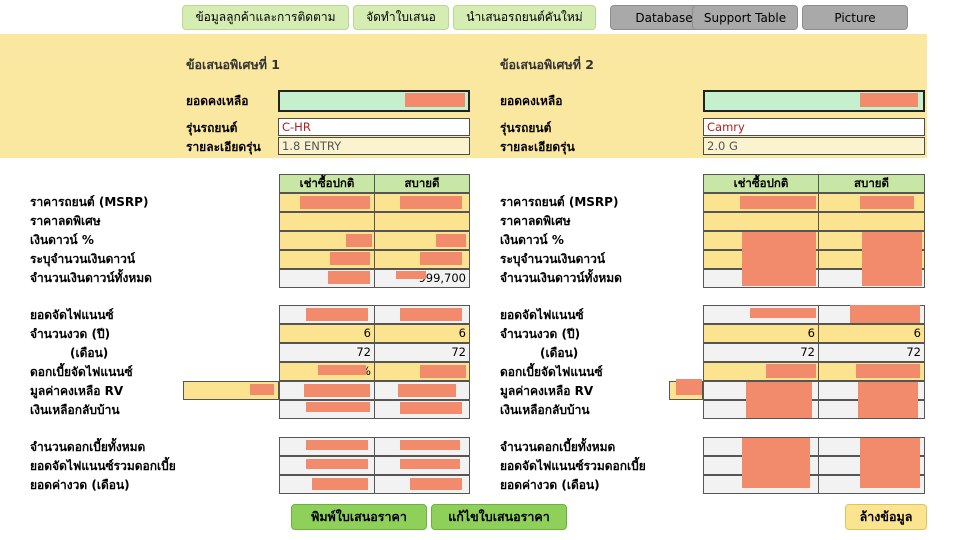 The height and width of the screenshot is (540, 960). I want to click on offer-1-row-label: มูลค่าคงเหลือ RV, so click(77, 391).